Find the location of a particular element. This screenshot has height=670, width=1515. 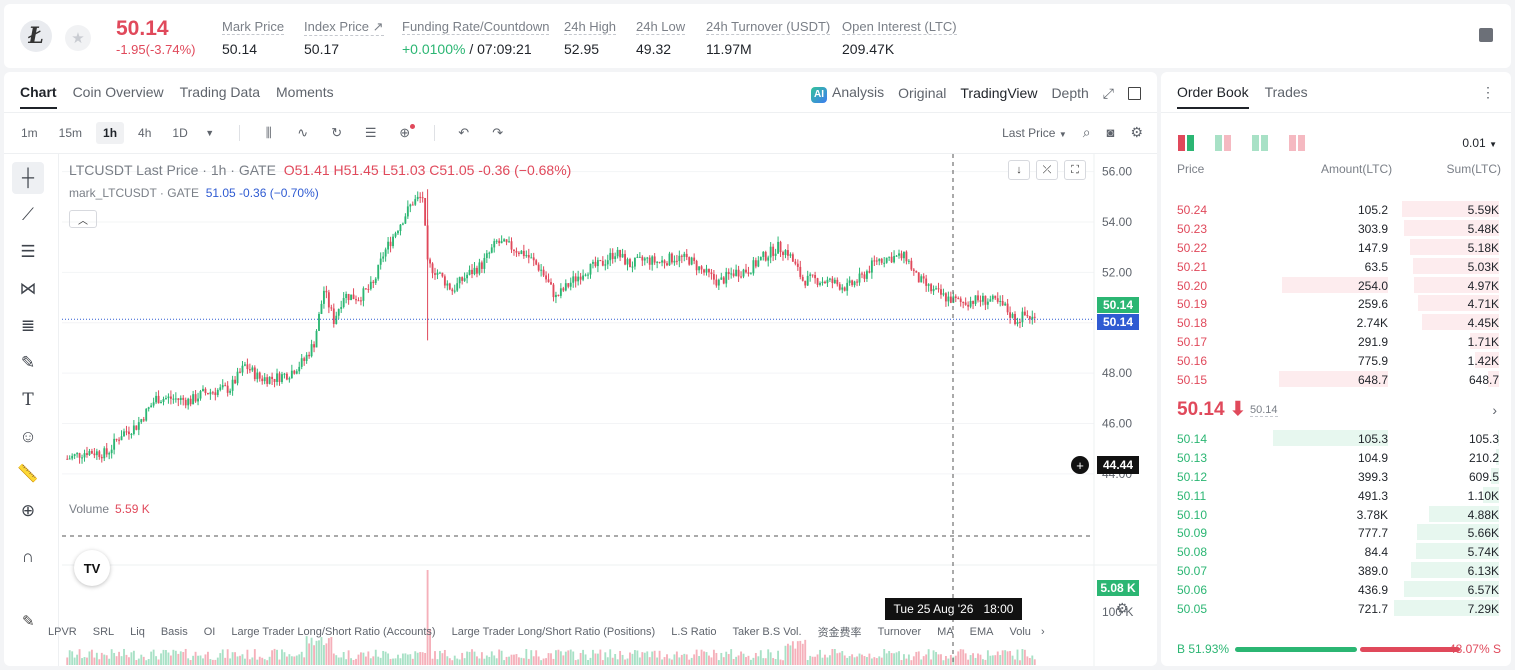

undo-icon: ↶ is located at coordinates (464, 132).